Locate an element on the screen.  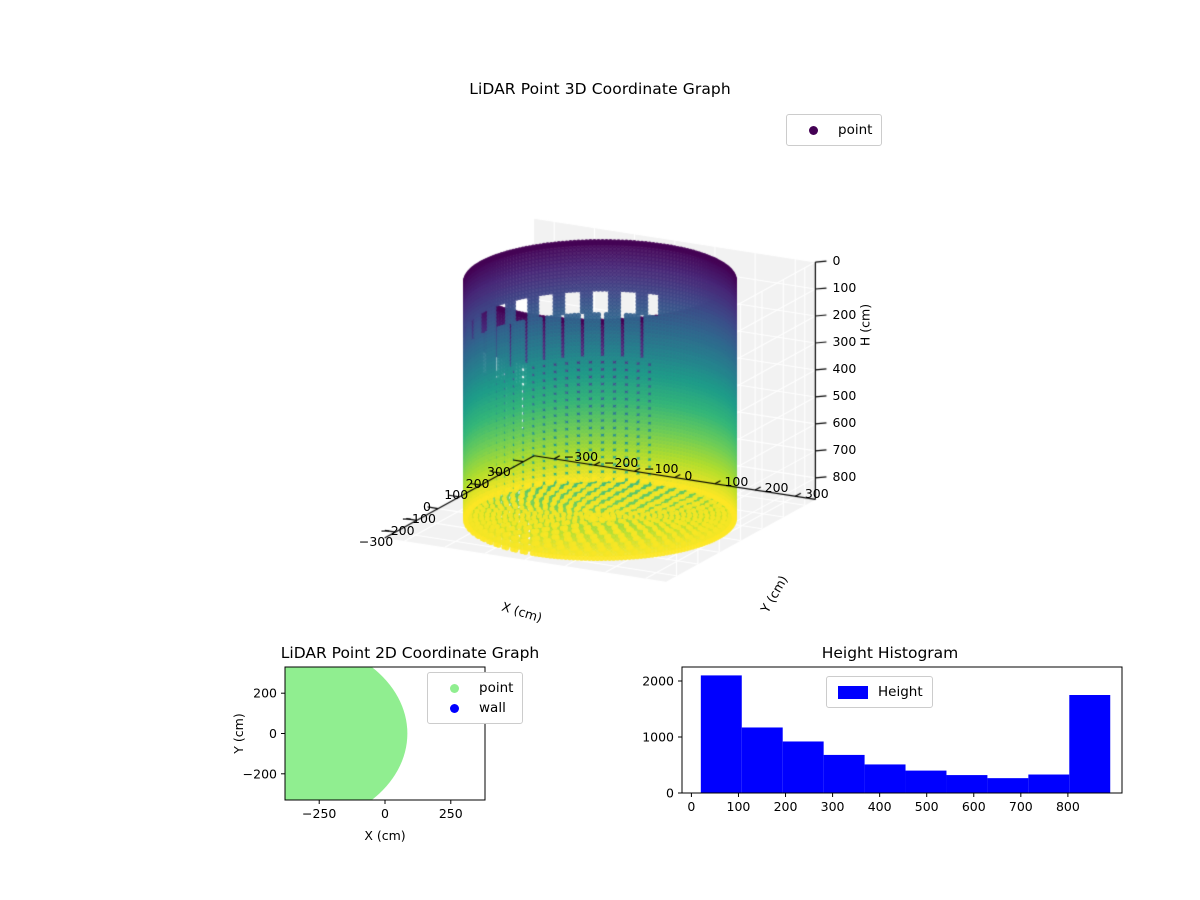
plot2d-xtick-label: −250 is located at coordinates (319, 813).